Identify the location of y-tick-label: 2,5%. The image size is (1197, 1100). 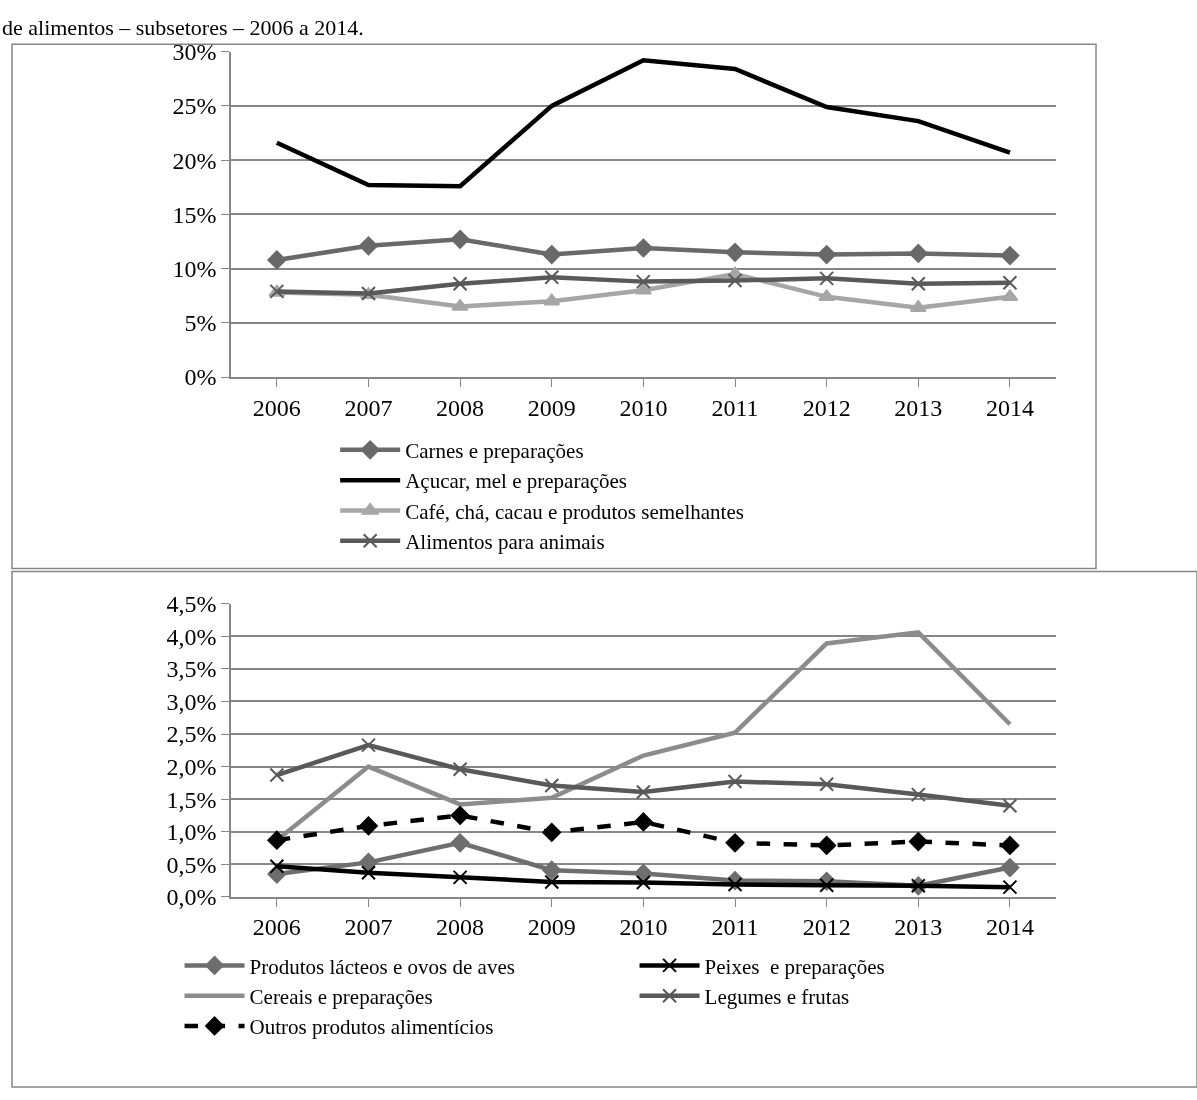
(191, 734).